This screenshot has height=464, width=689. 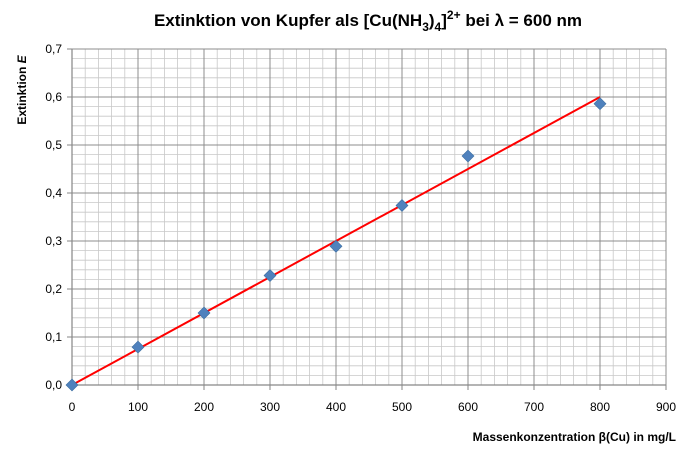 I want to click on y-tick-label: 0,4, so click(x=53, y=193).